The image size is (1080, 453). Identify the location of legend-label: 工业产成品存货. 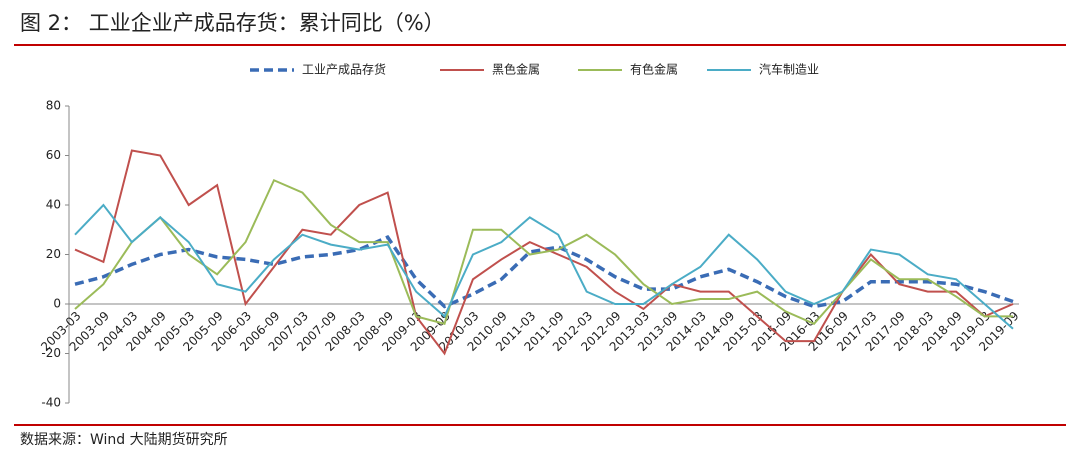
(344, 69).